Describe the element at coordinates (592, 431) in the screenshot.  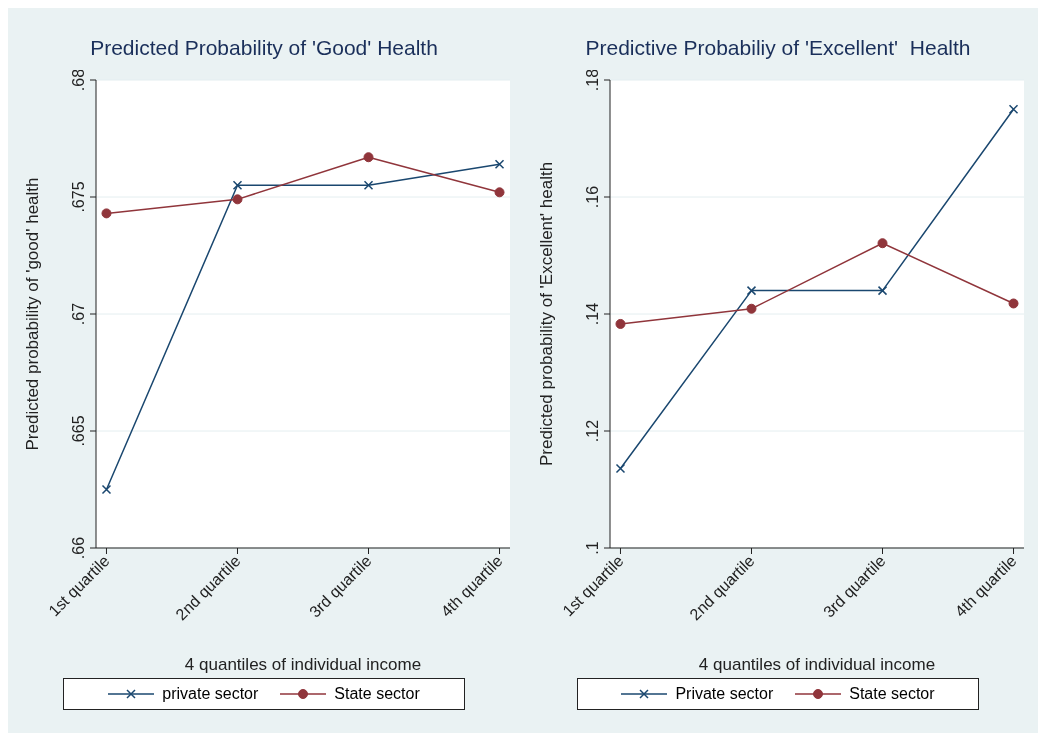
I see `y-tick-label: .12` at that location.